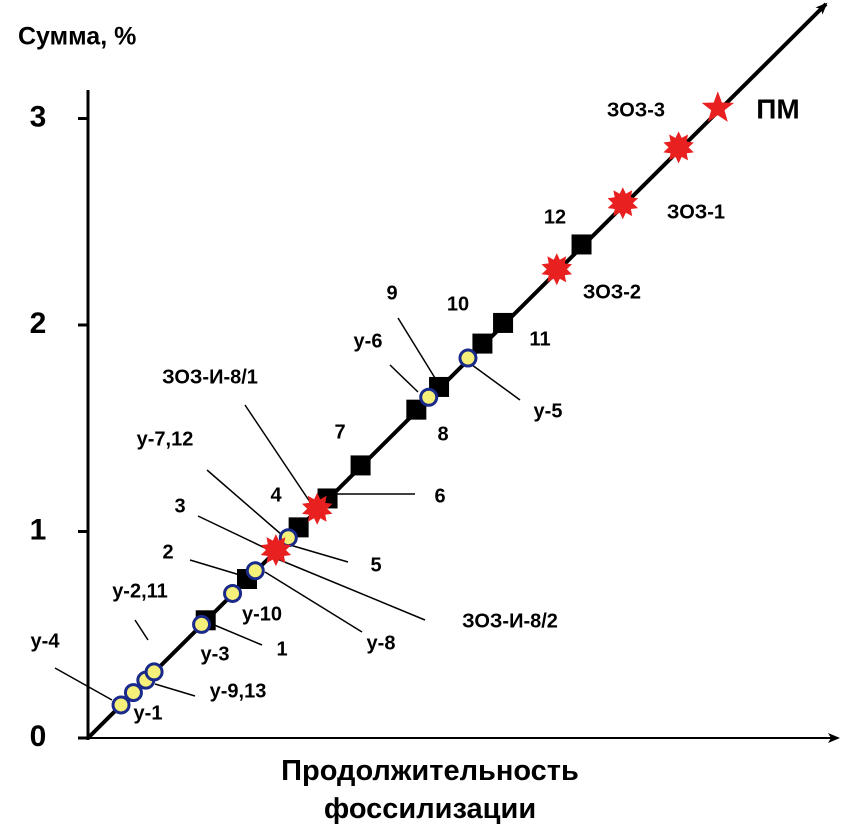 Image resolution: width=859 pixels, height=839 pixels. What do you see at coordinates (696, 212) in the screenshot?
I see `point-label: ЗОЗ-1` at bounding box center [696, 212].